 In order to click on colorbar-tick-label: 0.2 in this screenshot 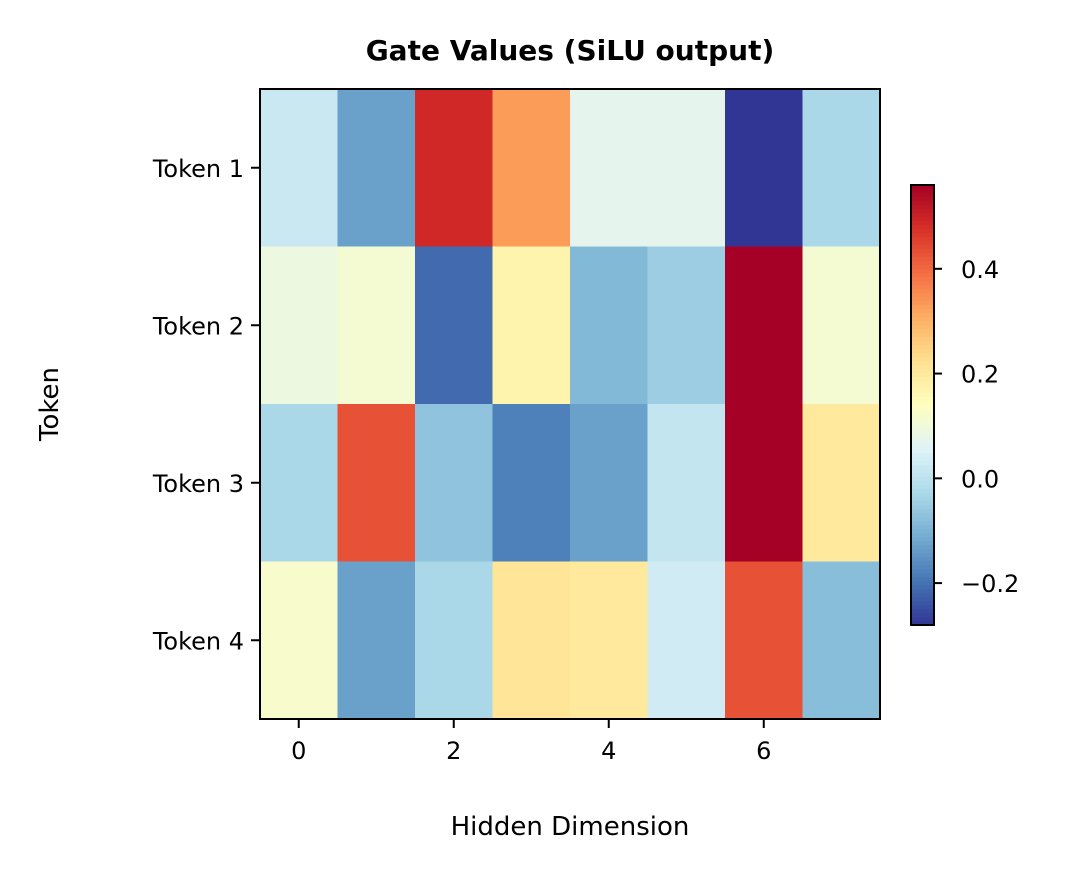, I will do `click(980, 375)`.